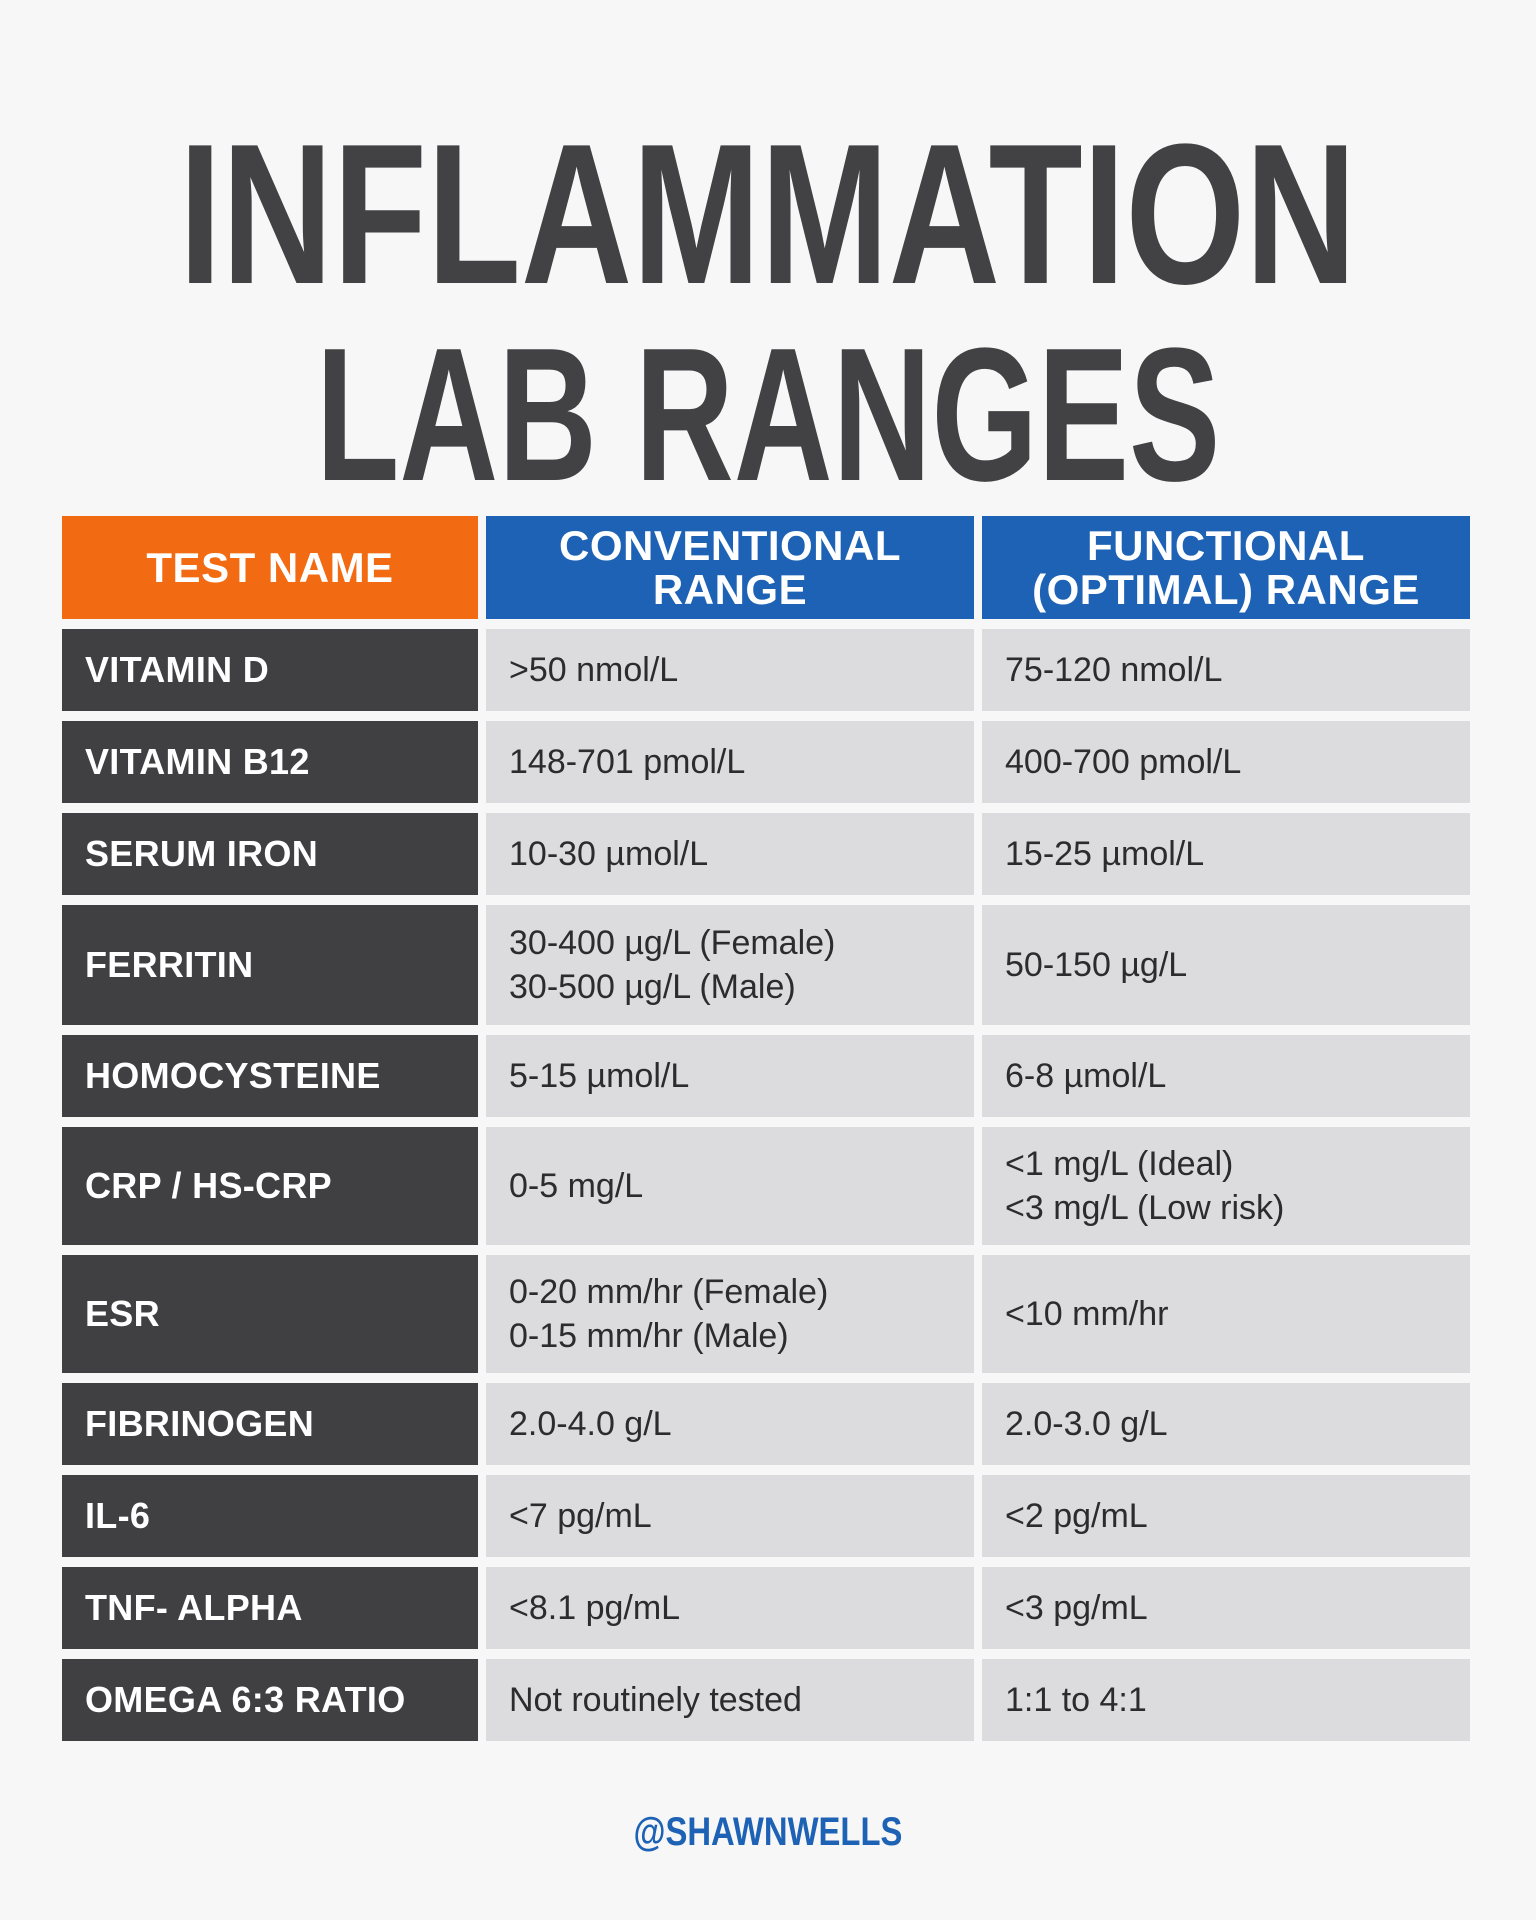  I want to click on page-title-line-1: INFLAMMATION, so click(768, 215).